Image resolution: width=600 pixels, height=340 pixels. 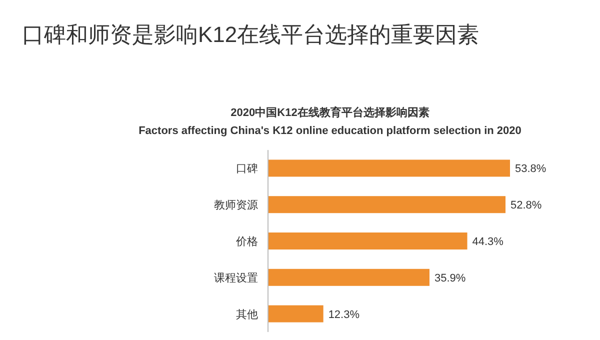 I want to click on data-label: 12.3%, so click(x=344, y=314).